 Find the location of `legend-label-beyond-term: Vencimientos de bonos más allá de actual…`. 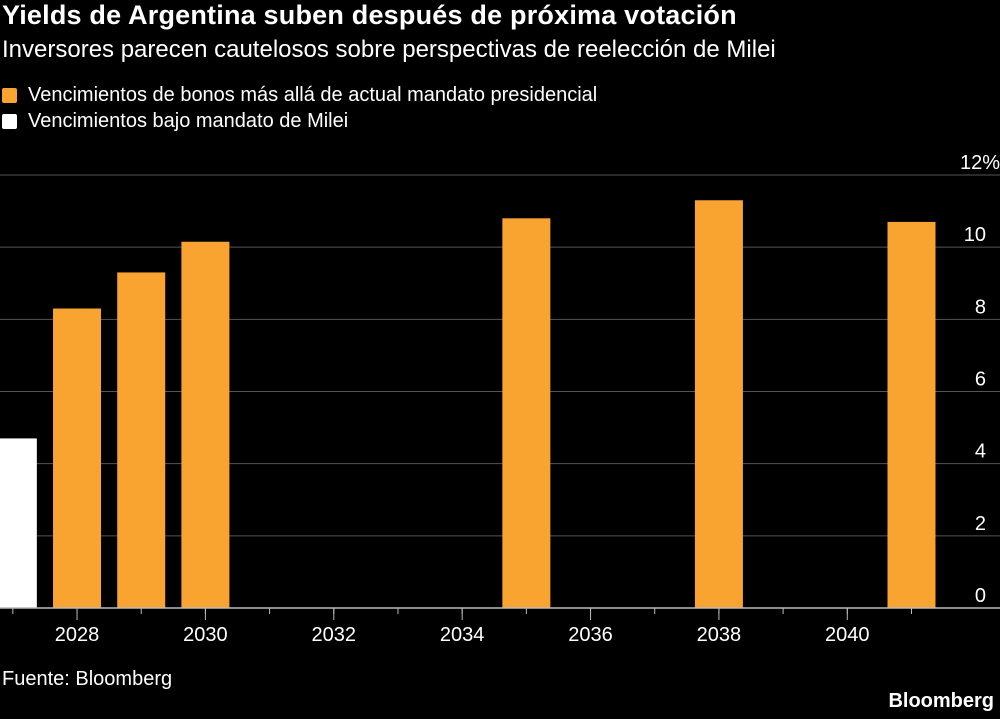

legend-label-beyond-term: Vencimientos de bonos más allá de actual… is located at coordinates (313, 94).